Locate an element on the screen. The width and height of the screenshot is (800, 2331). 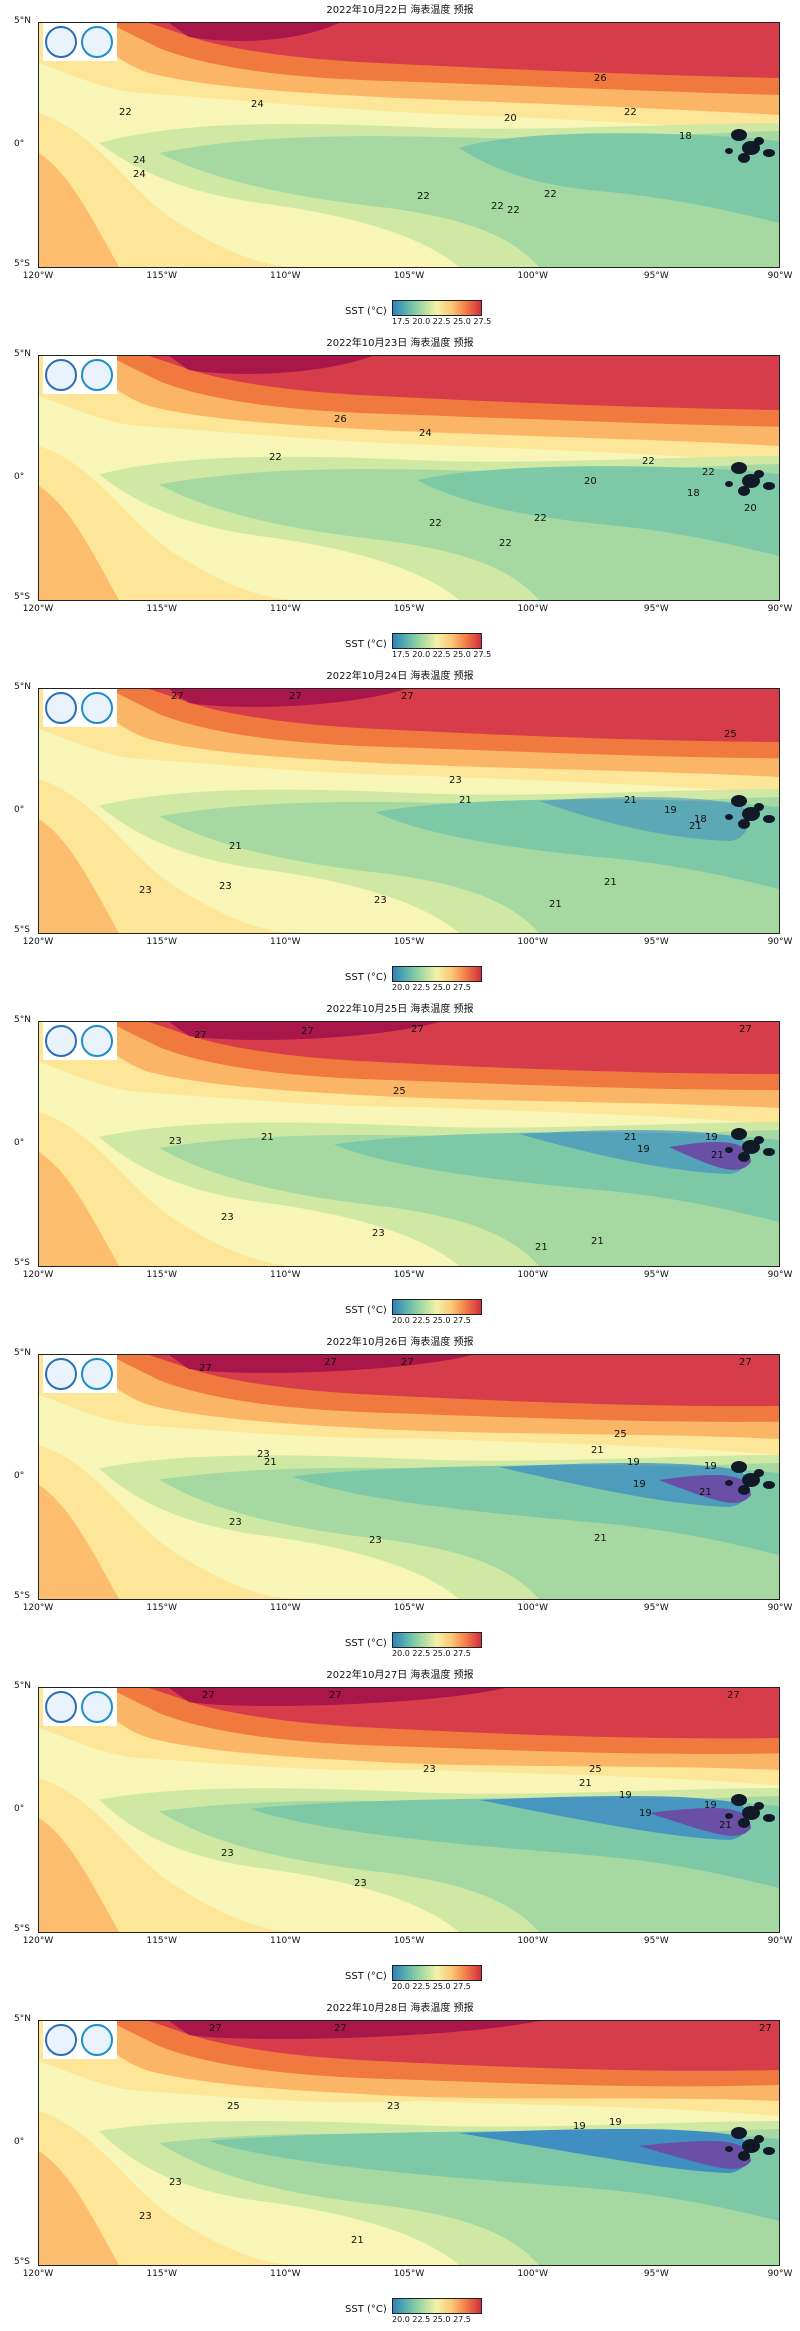
contour-label: 20 is located at coordinates (590, 481).